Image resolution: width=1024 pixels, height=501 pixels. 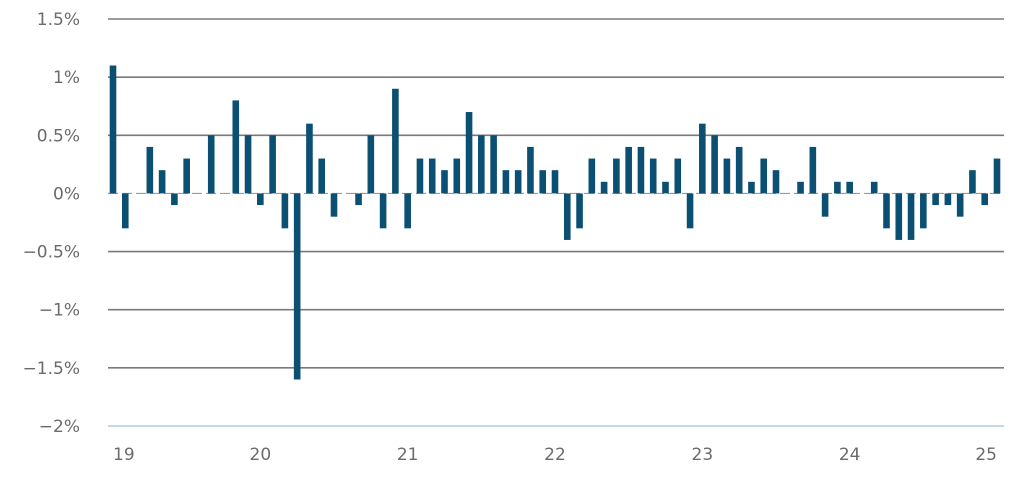 What do you see at coordinates (51, 223) in the screenshot?
I see `y-axis-tick-labels: 1.5% 1% 0.5% 0% −0.5% −1% −1.5% −2%` at bounding box center [51, 223].